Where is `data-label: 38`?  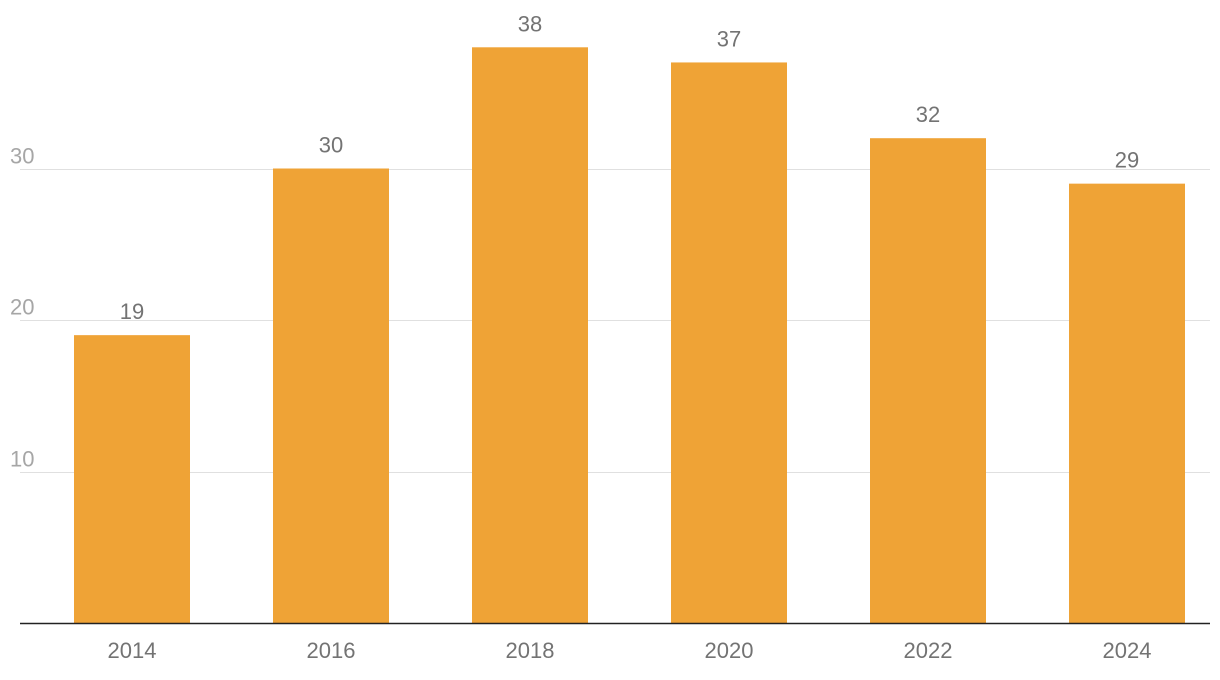
data-label: 38 is located at coordinates (530, 23).